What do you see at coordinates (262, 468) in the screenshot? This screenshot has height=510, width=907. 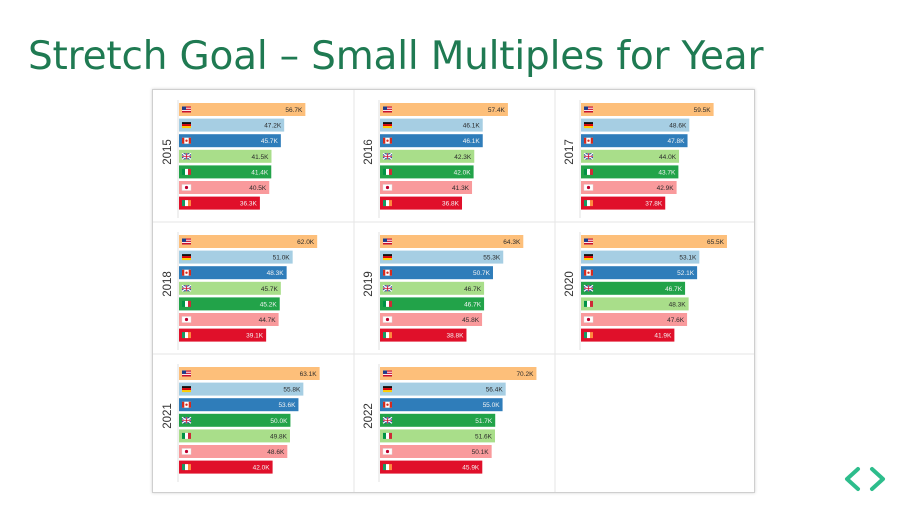 I see `data-label: 42.0K` at bounding box center [262, 468].